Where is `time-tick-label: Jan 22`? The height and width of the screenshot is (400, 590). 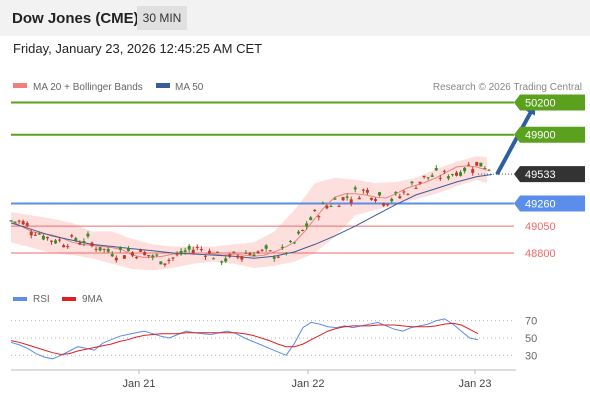
time-tick-label: Jan 22 is located at coordinates (307, 384).